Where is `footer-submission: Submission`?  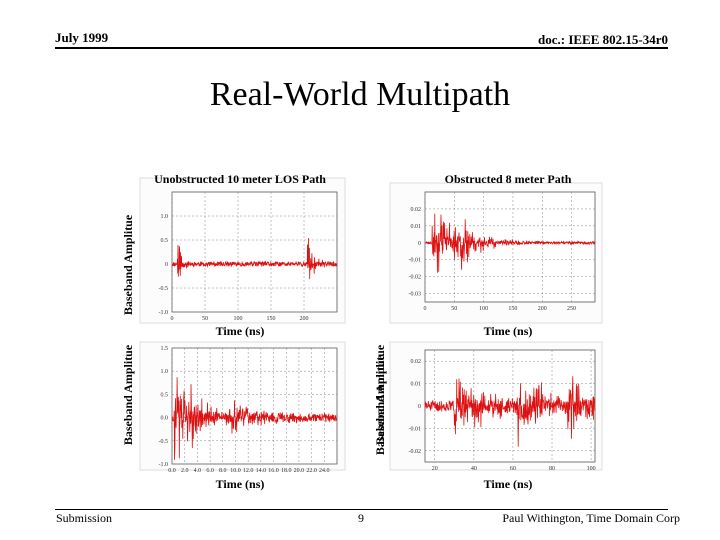
footer-submission: Submission is located at coordinates (84, 518).